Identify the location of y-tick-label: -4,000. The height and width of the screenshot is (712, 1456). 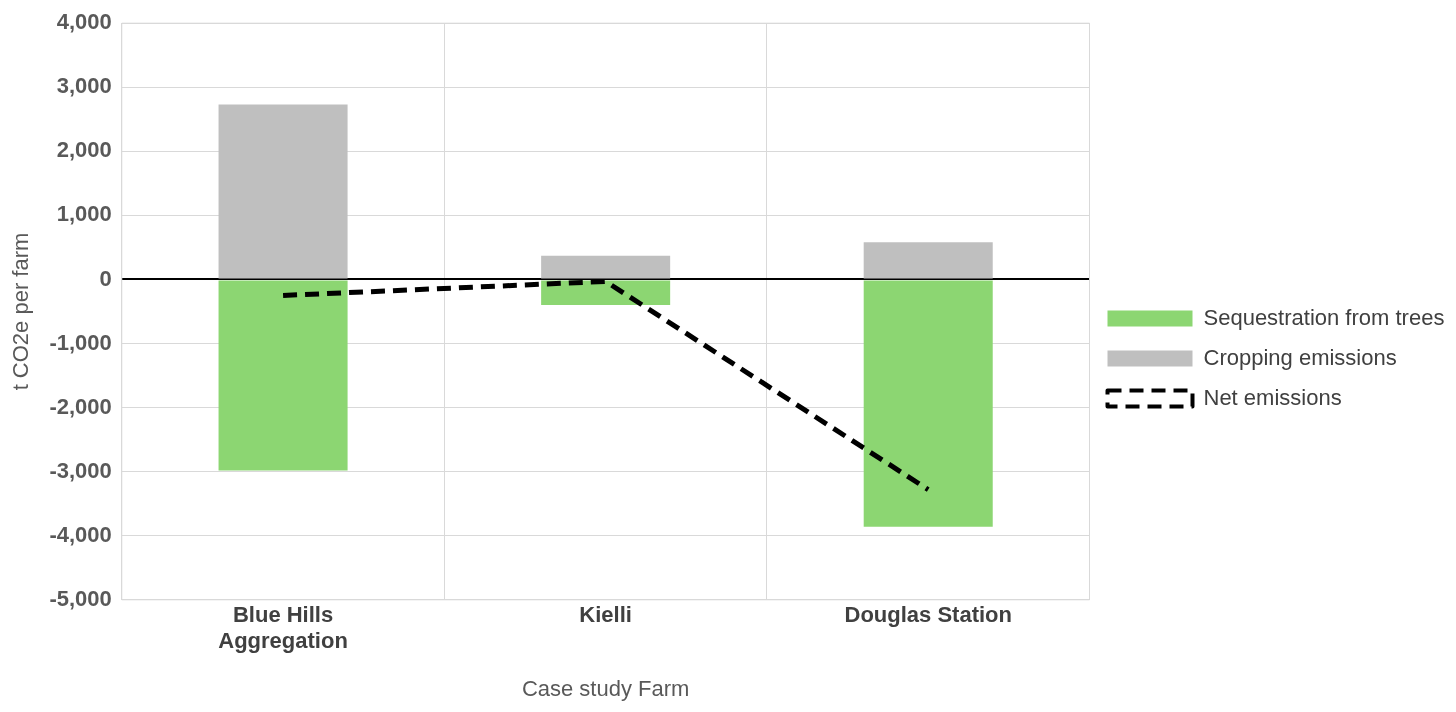
(80, 534).